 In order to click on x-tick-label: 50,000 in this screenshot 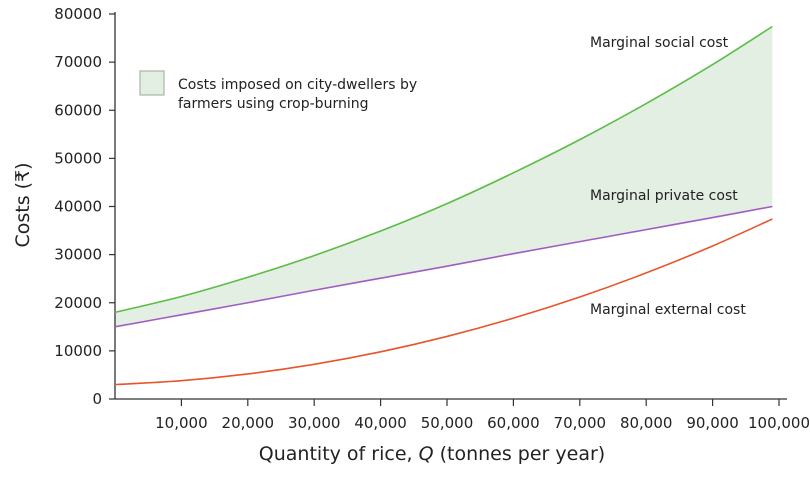, I will do `click(447, 423)`.